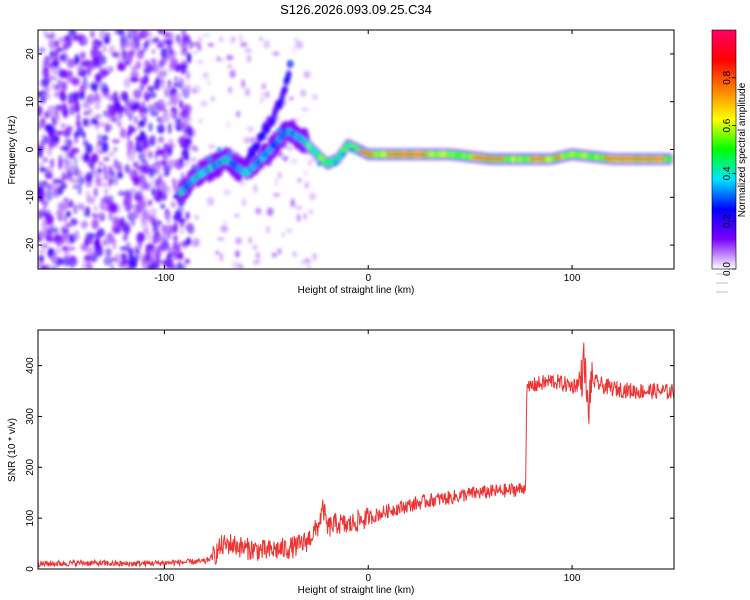 This screenshot has width=750, height=600. What do you see at coordinates (285, 89) in the screenshot?
I see `branch-blob` at bounding box center [285, 89].